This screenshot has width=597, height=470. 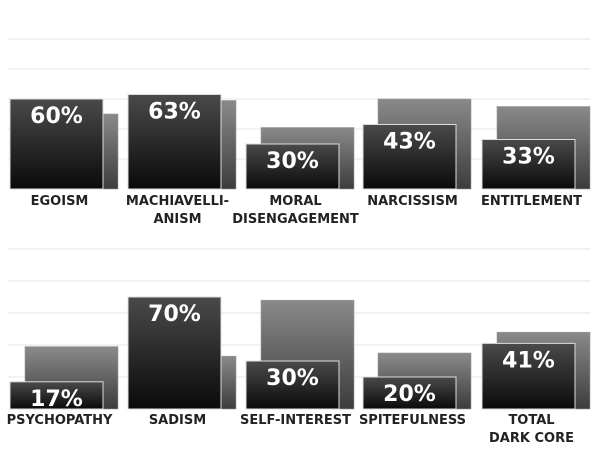 What do you see at coordinates (174, 314) in the screenshot?
I see `data-label: 70%` at bounding box center [174, 314].